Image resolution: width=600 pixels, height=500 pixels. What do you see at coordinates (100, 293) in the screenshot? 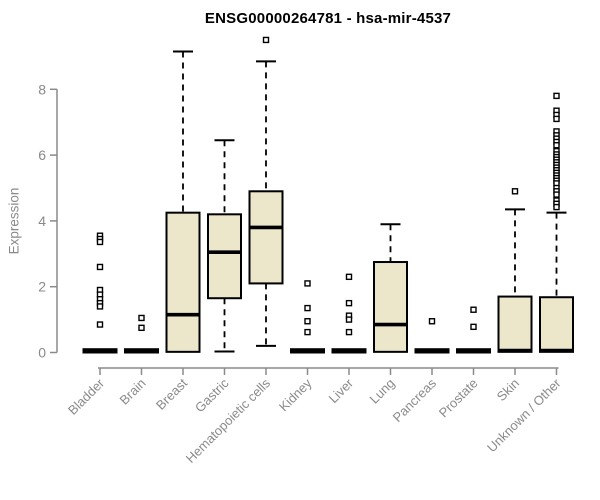
I see `boxplot-bladder` at bounding box center [100, 293].